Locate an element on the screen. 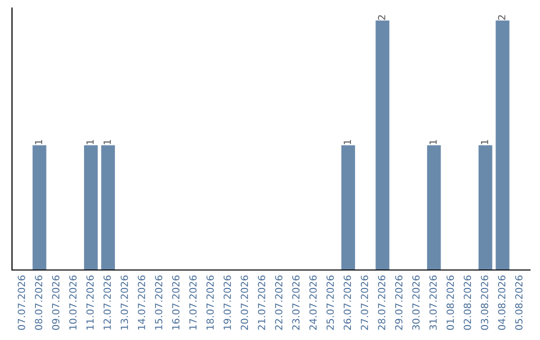  x-tick-label: 29.07.2026 is located at coordinates (398, 302).